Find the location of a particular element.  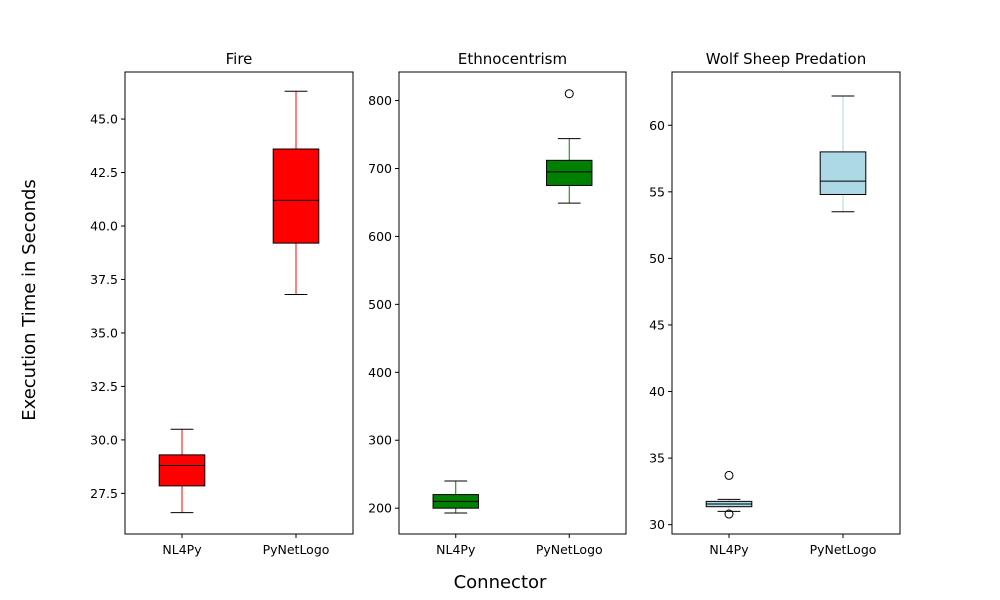

y-tick-label: 45 is located at coordinates (657, 324).